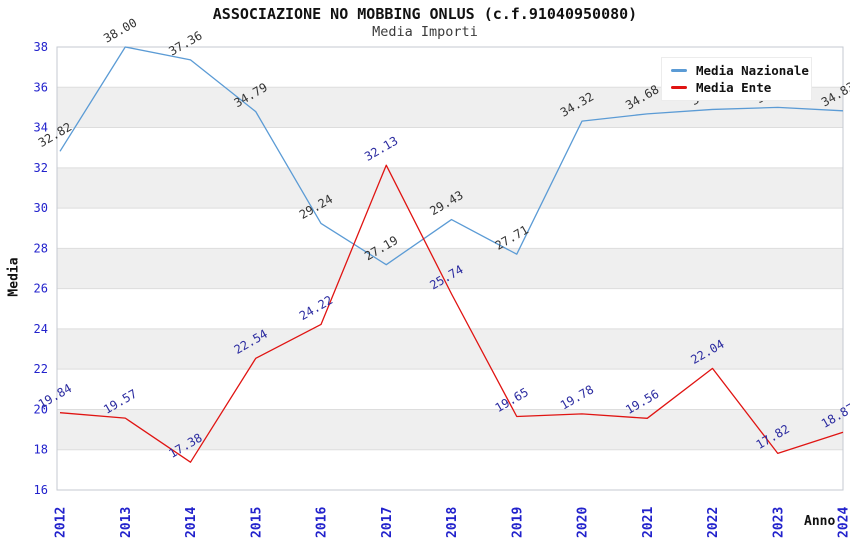  Describe the element at coordinates (41, 248) in the screenshot. I see `y-tick-label: 28` at that location.